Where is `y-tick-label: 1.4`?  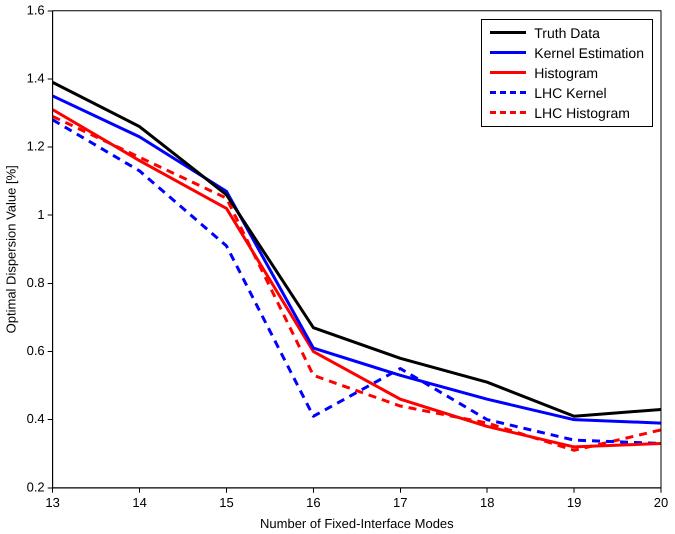 y-tick-label: 1.4 is located at coordinates (35, 78).